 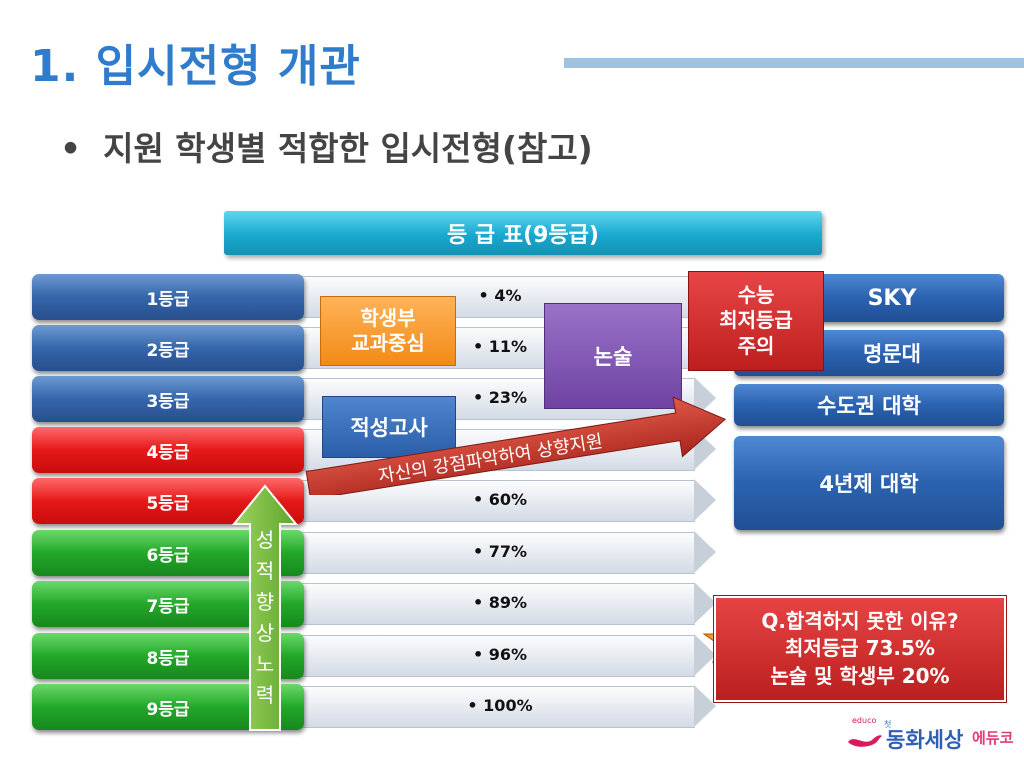 I want to click on percent-label: • 60%, so click(x=500, y=499).